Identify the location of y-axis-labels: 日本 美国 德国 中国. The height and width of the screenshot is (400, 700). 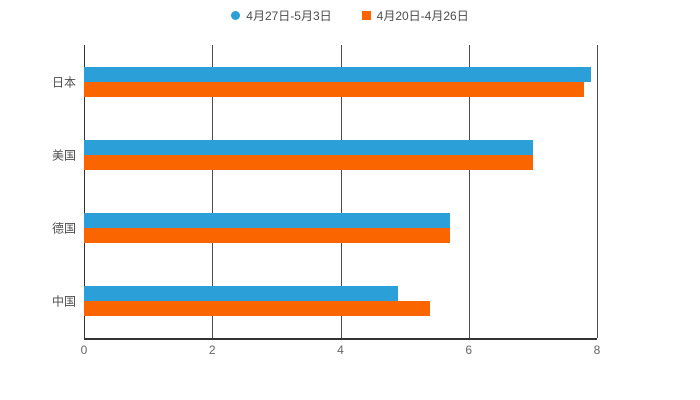
(38, 191).